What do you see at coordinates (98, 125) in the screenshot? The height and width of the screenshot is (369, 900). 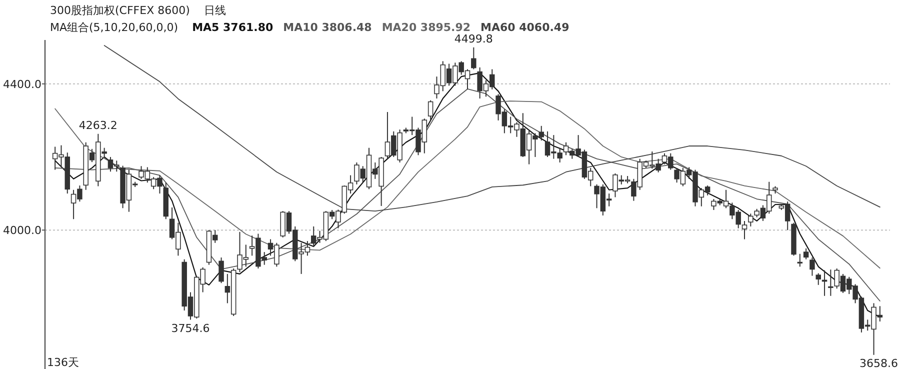 I see `annotation: 4263.2` at bounding box center [98, 125].